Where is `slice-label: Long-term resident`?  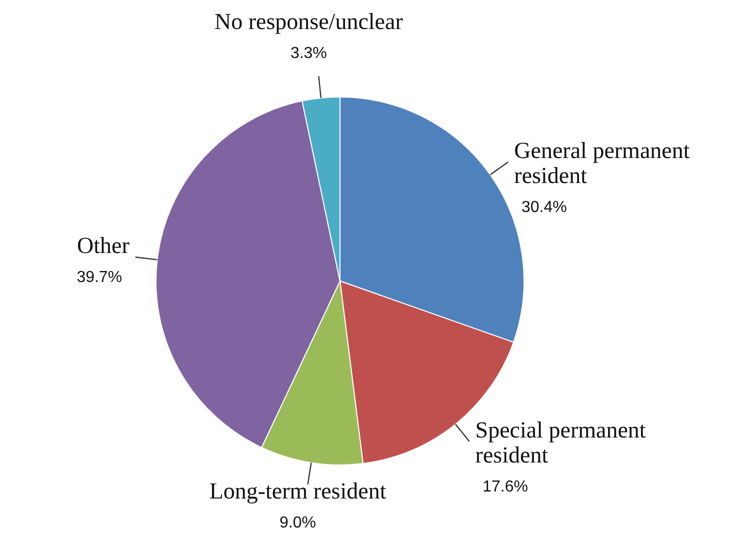 slice-label: Long-term resident is located at coordinates (298, 491).